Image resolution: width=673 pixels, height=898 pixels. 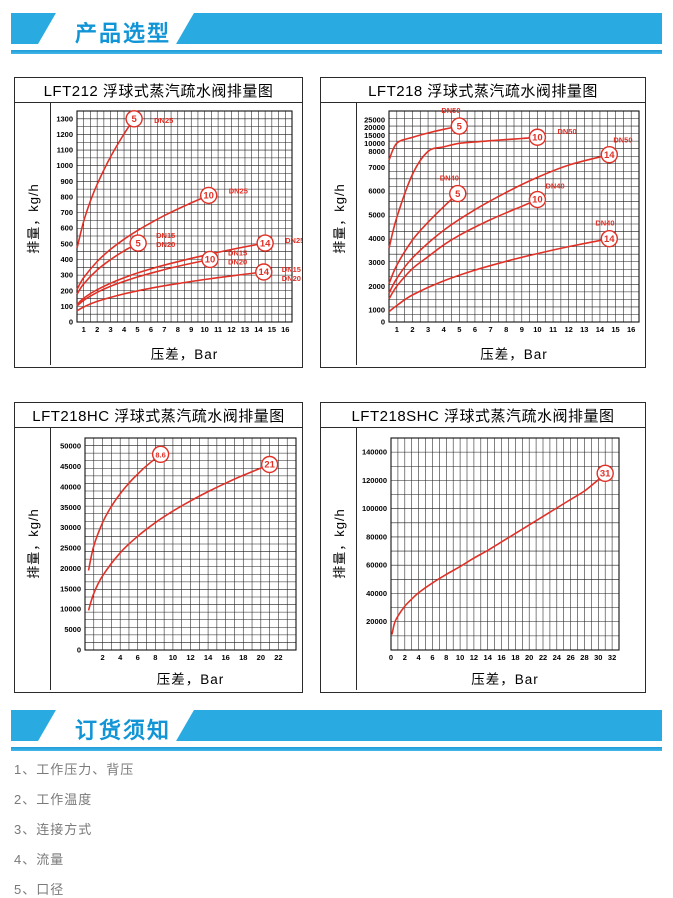 I want to click on svg-text: 8.6, so click(x=160, y=455).